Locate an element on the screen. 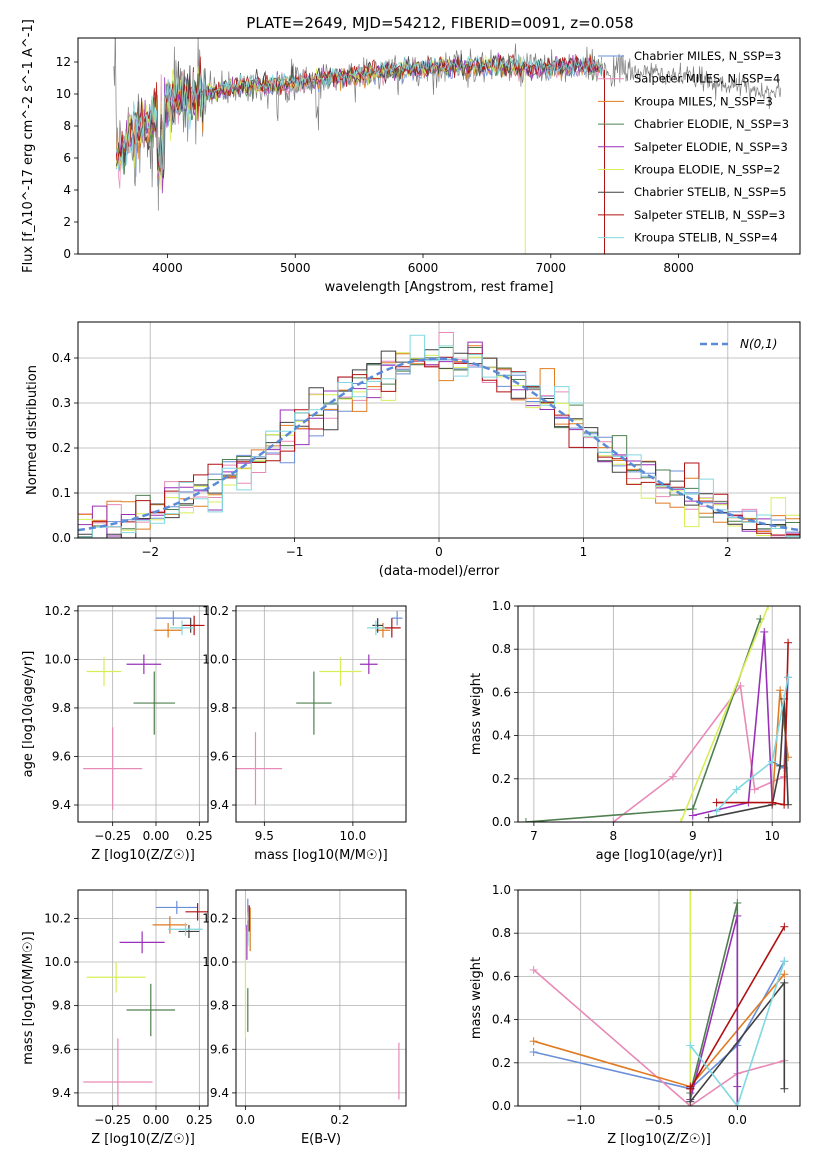 This screenshot has width=819, height=1170. legend-label: Kroupa MILES, N_SSP=3 is located at coordinates (703, 101).